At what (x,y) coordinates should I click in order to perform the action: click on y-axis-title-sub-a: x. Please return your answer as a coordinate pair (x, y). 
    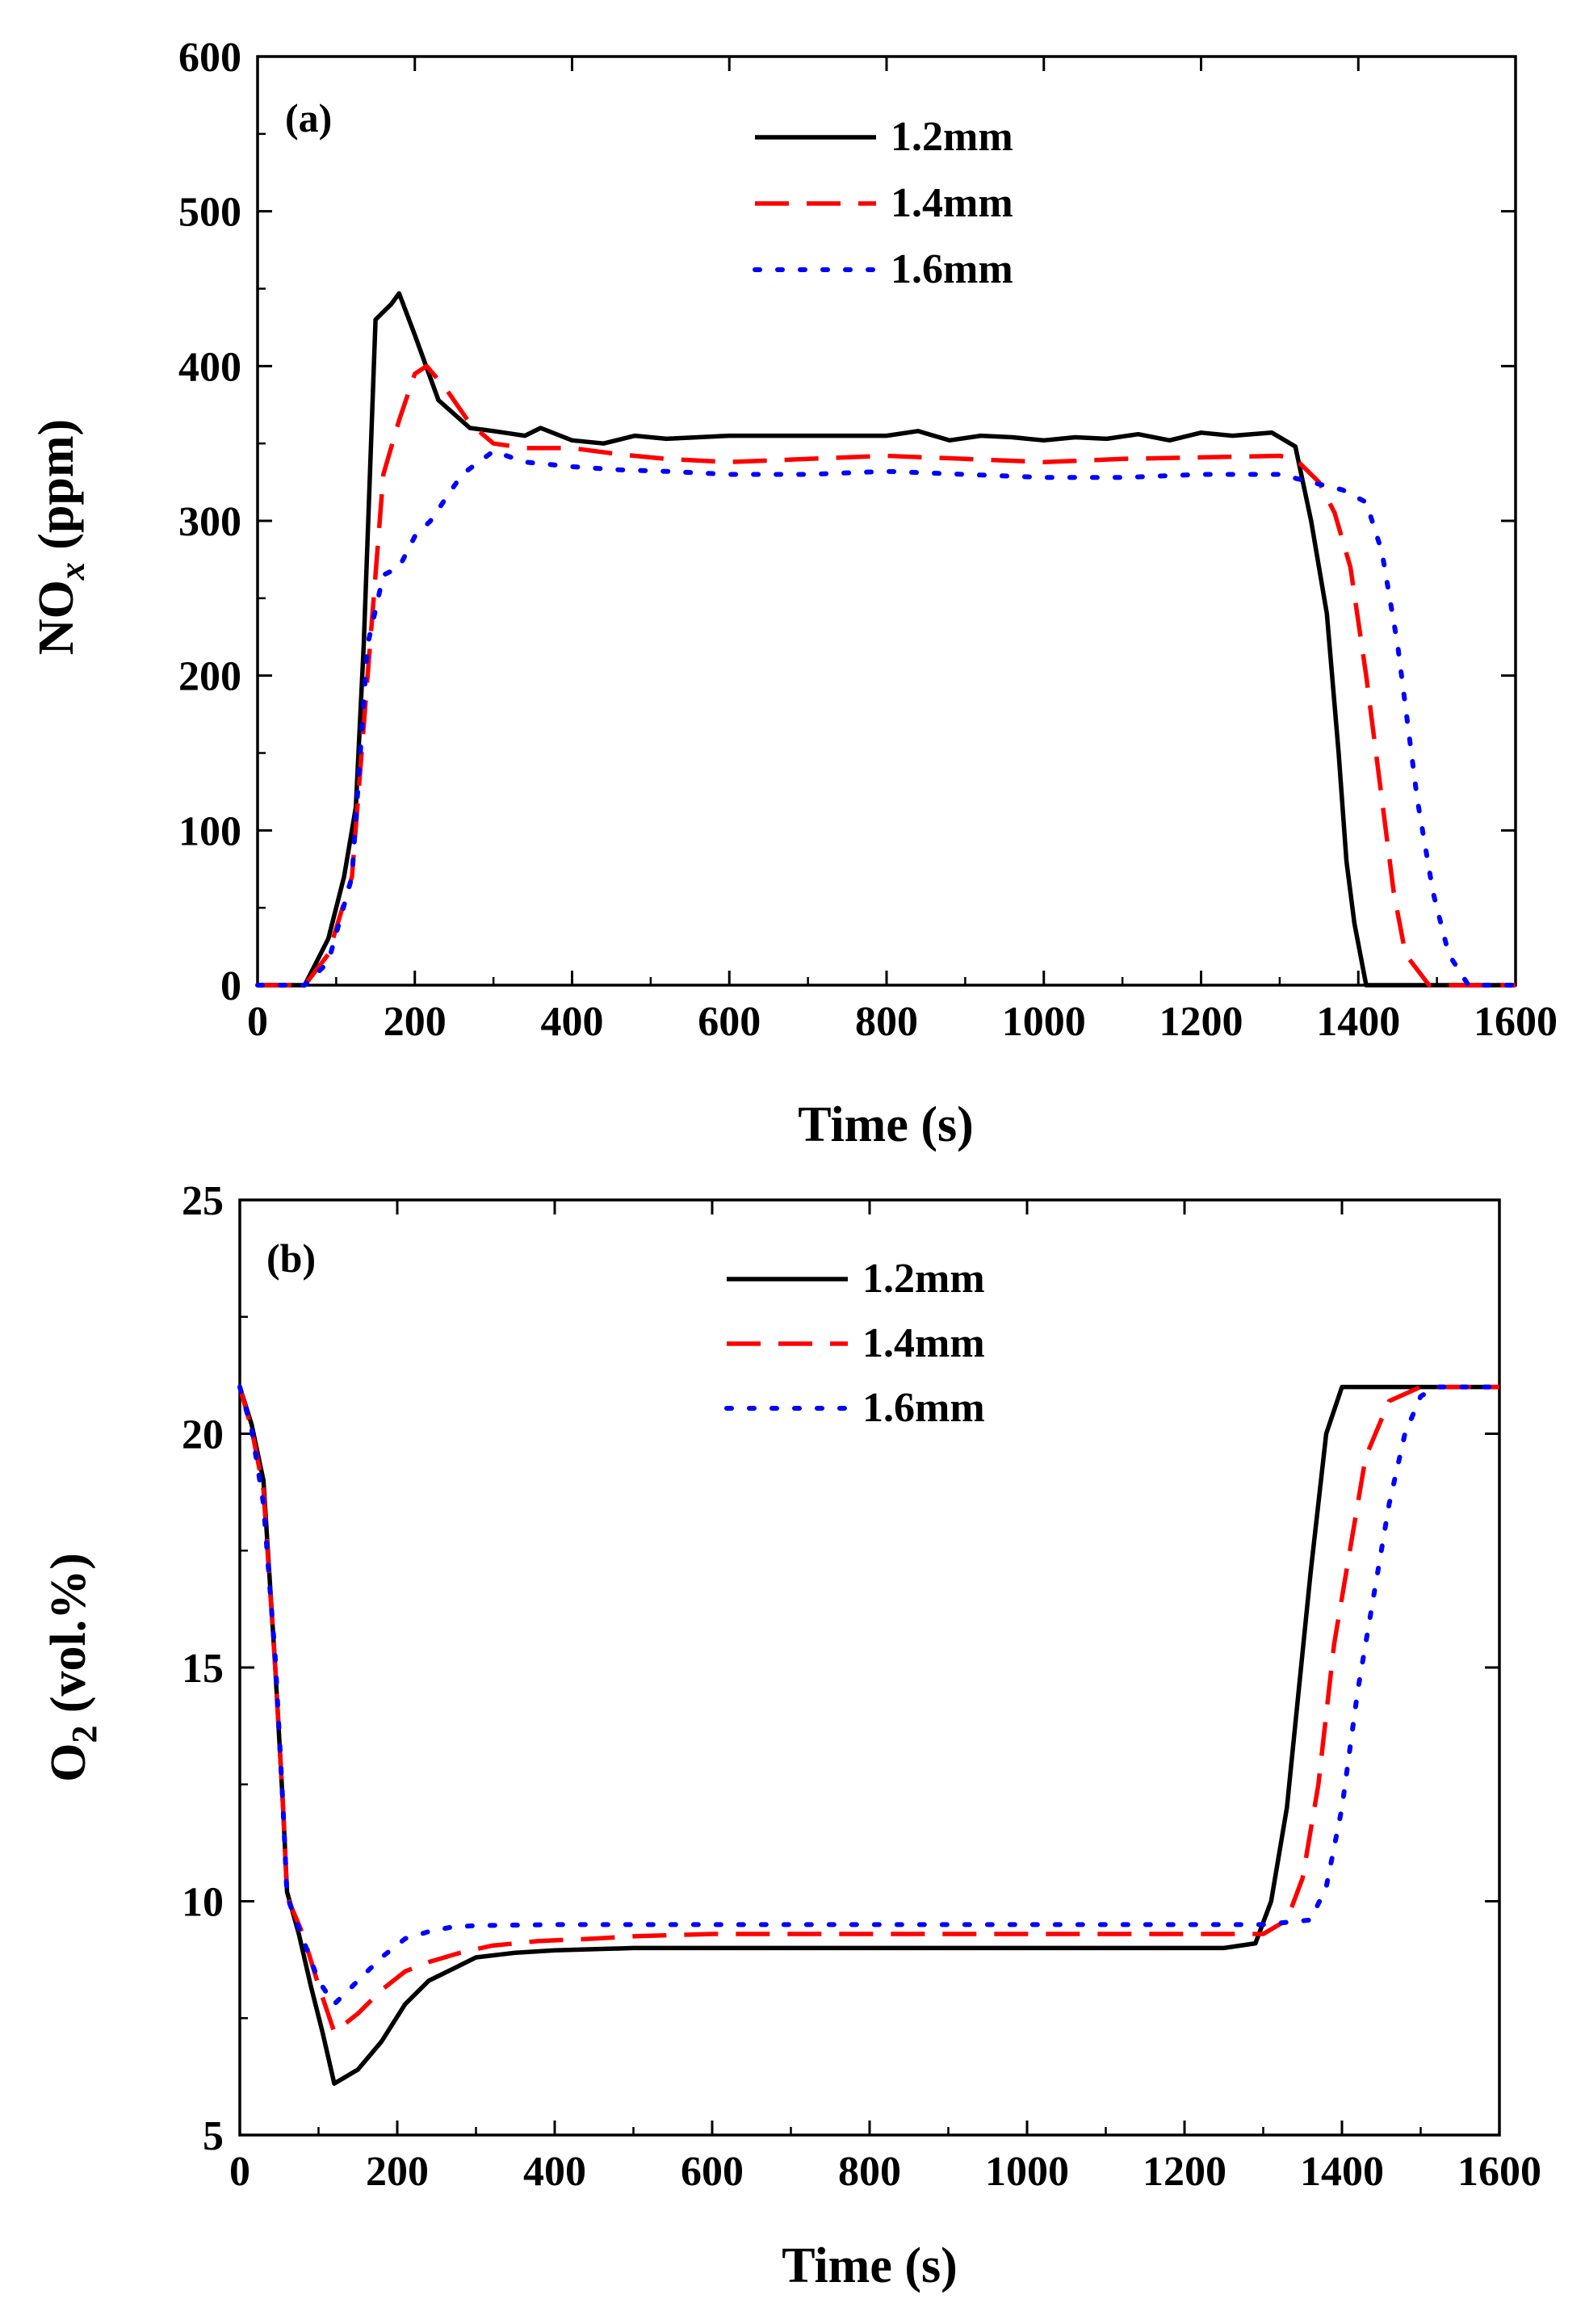
    Looking at the image, I should click on (72, 571).